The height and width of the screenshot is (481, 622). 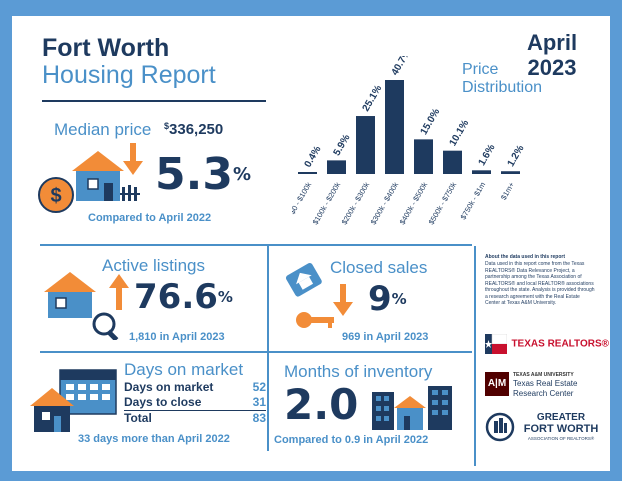 I want to click on report-year: 2023, so click(x=552, y=67).